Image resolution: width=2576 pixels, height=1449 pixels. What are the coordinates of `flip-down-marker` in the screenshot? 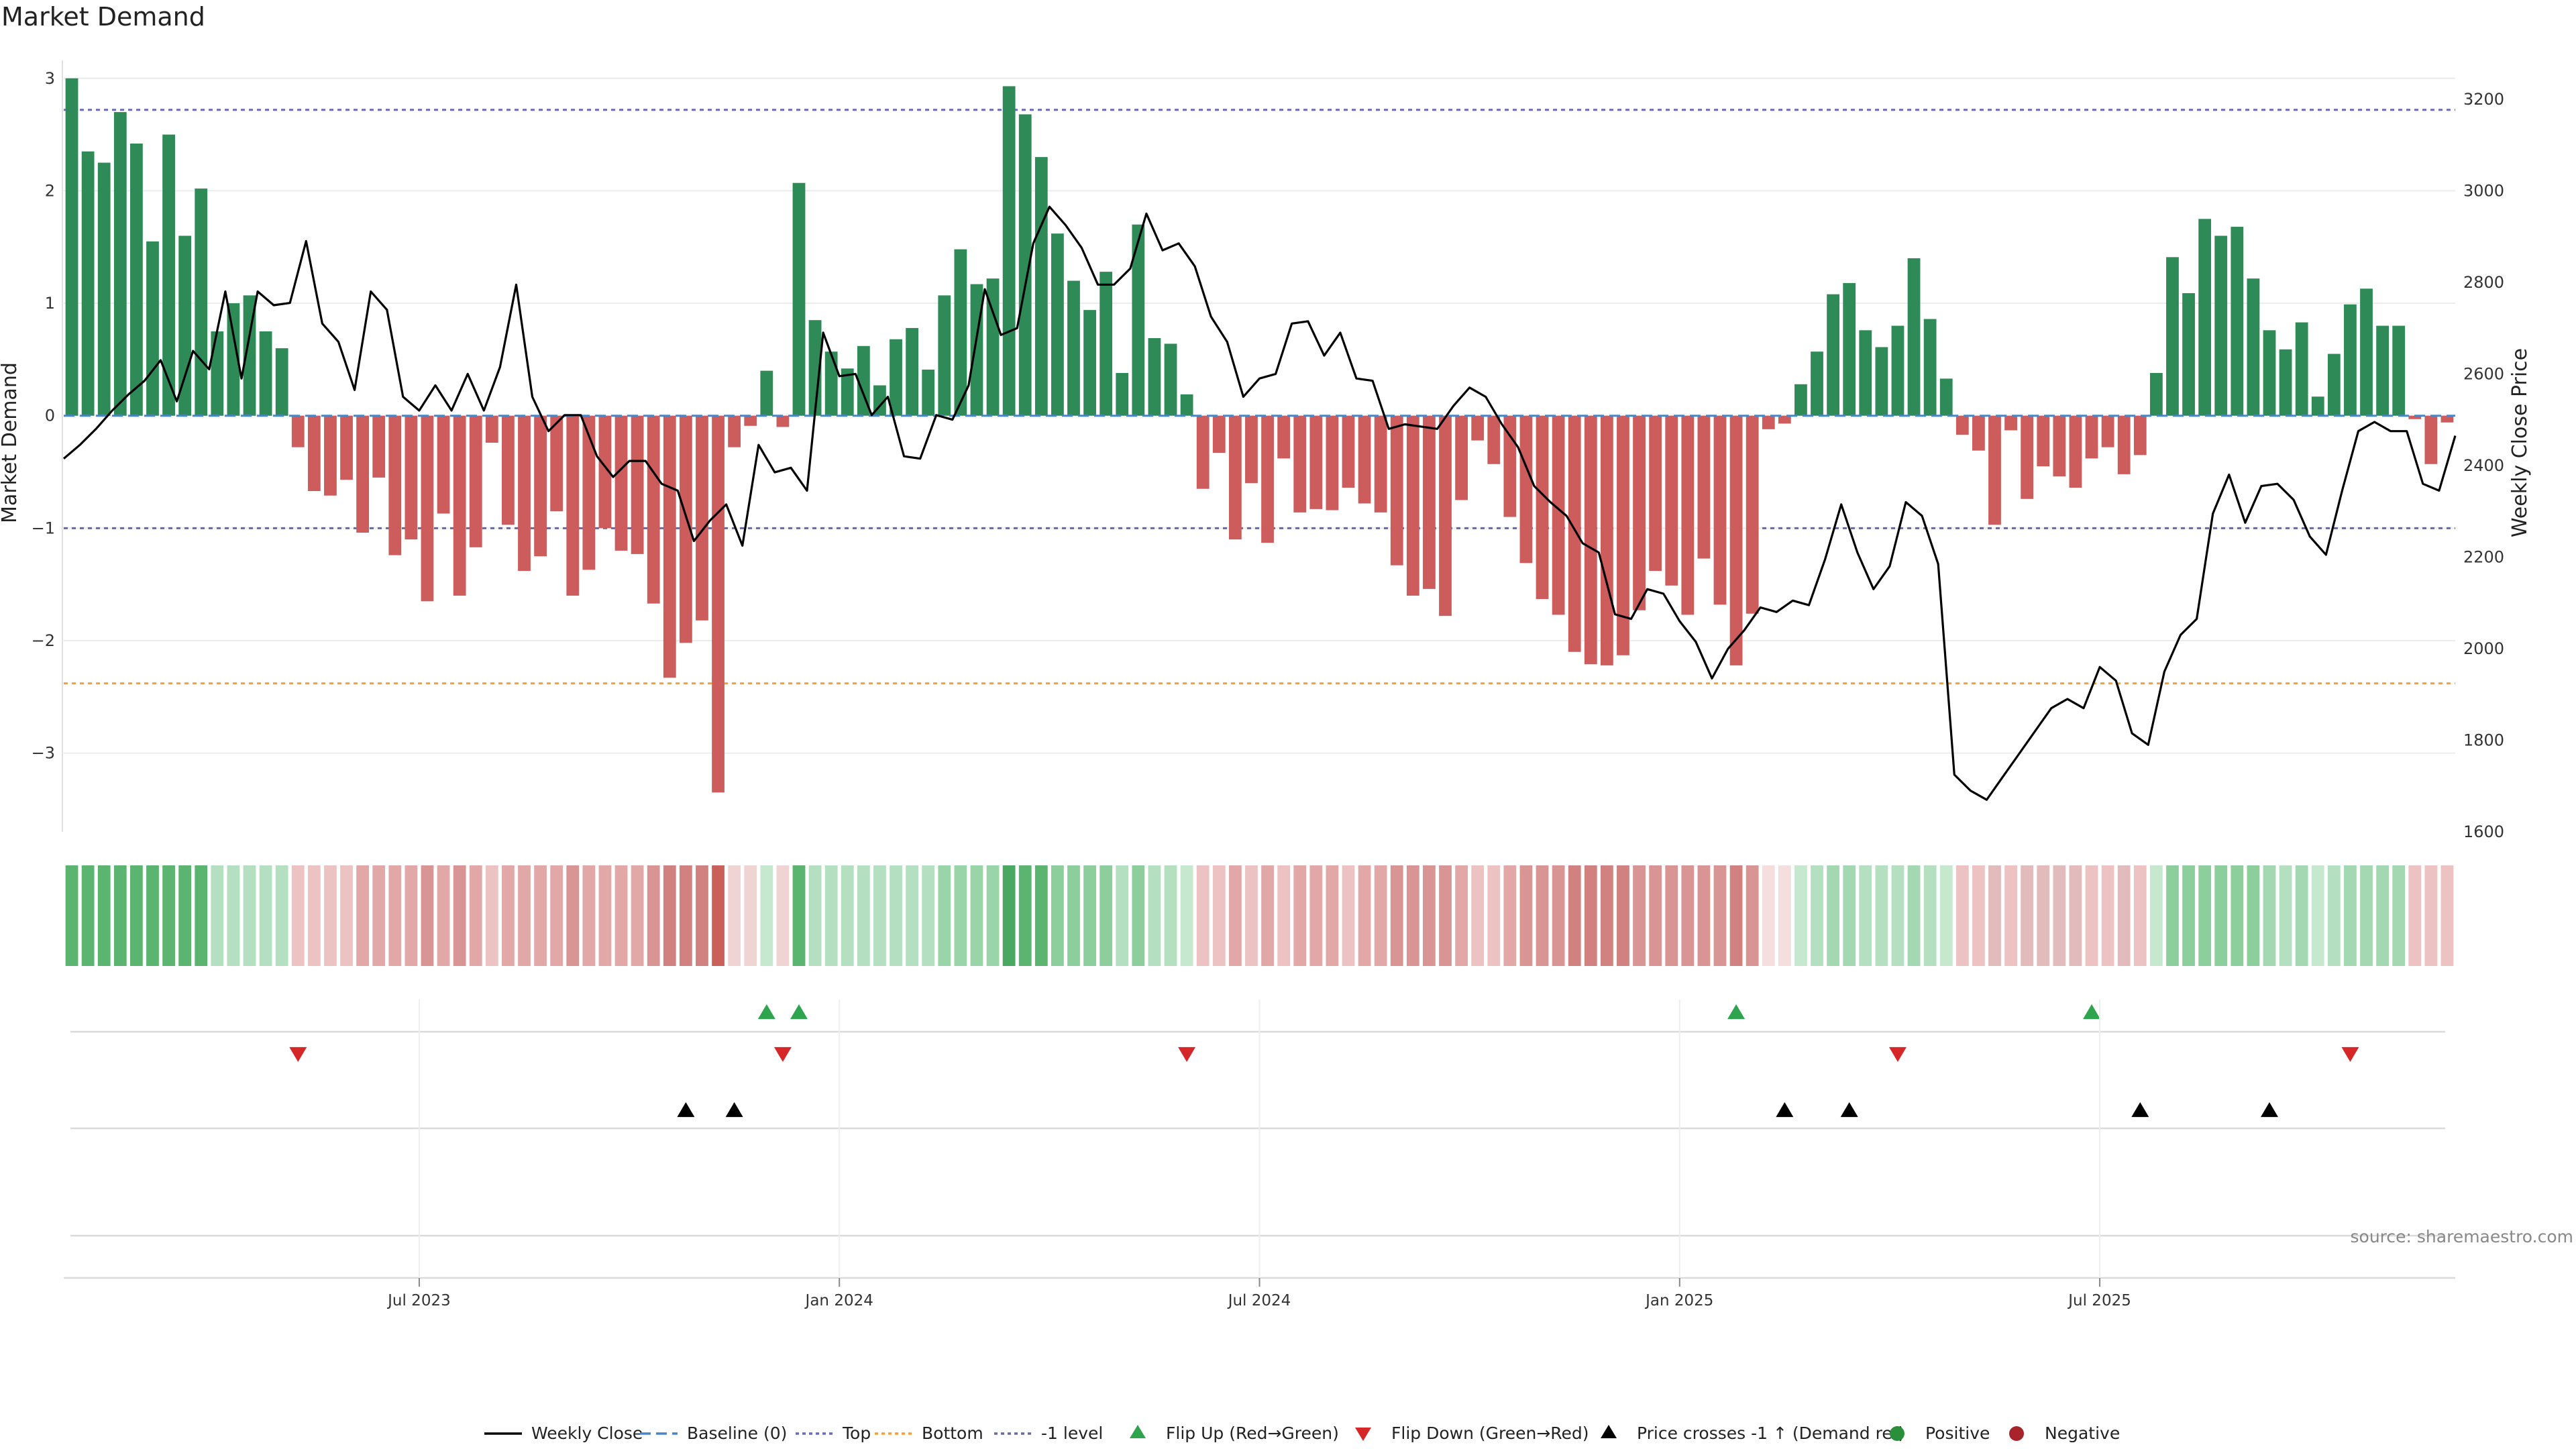 It's located at (2350, 1054).